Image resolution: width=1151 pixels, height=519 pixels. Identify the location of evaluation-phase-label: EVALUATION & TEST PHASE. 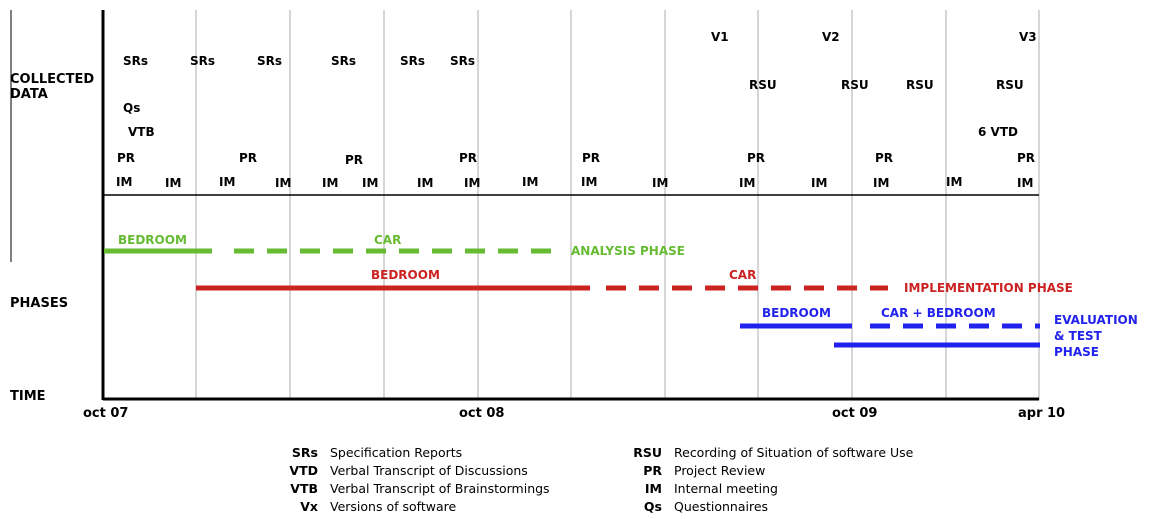
(1096, 336).